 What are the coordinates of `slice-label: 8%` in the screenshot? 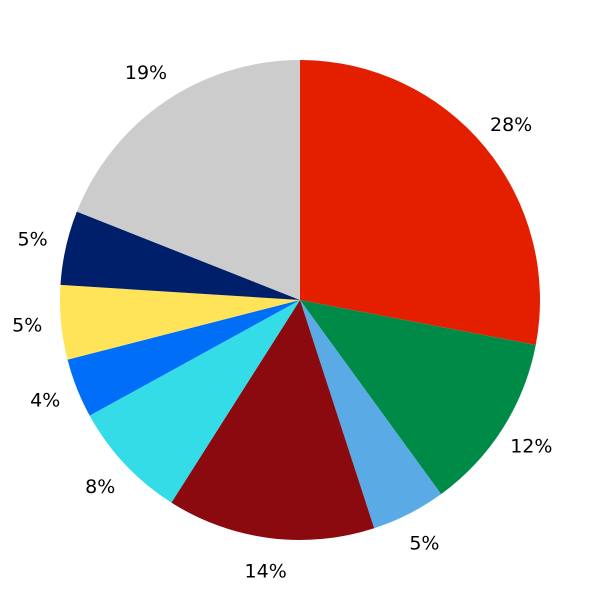 It's located at (100, 487).